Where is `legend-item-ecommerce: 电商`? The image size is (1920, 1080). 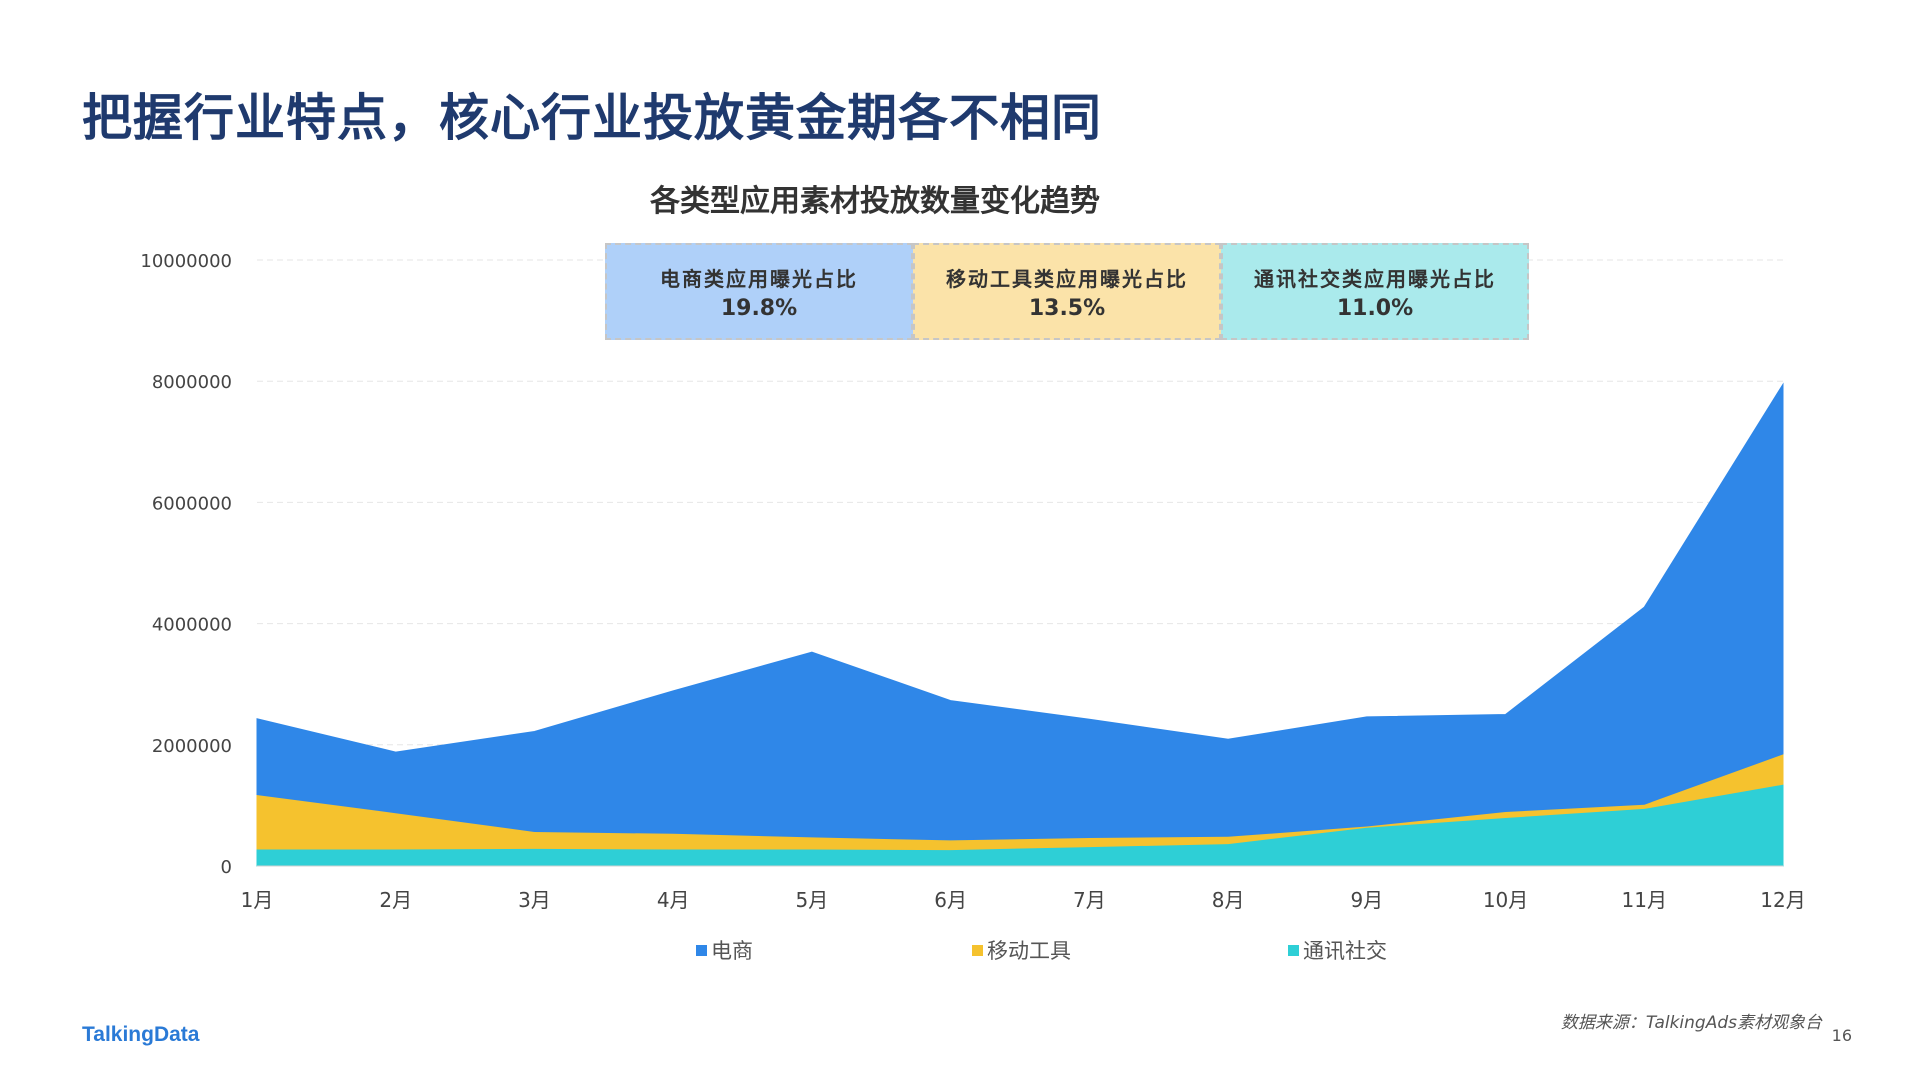
legend-item-ecommerce: 电商 is located at coordinates (724, 950).